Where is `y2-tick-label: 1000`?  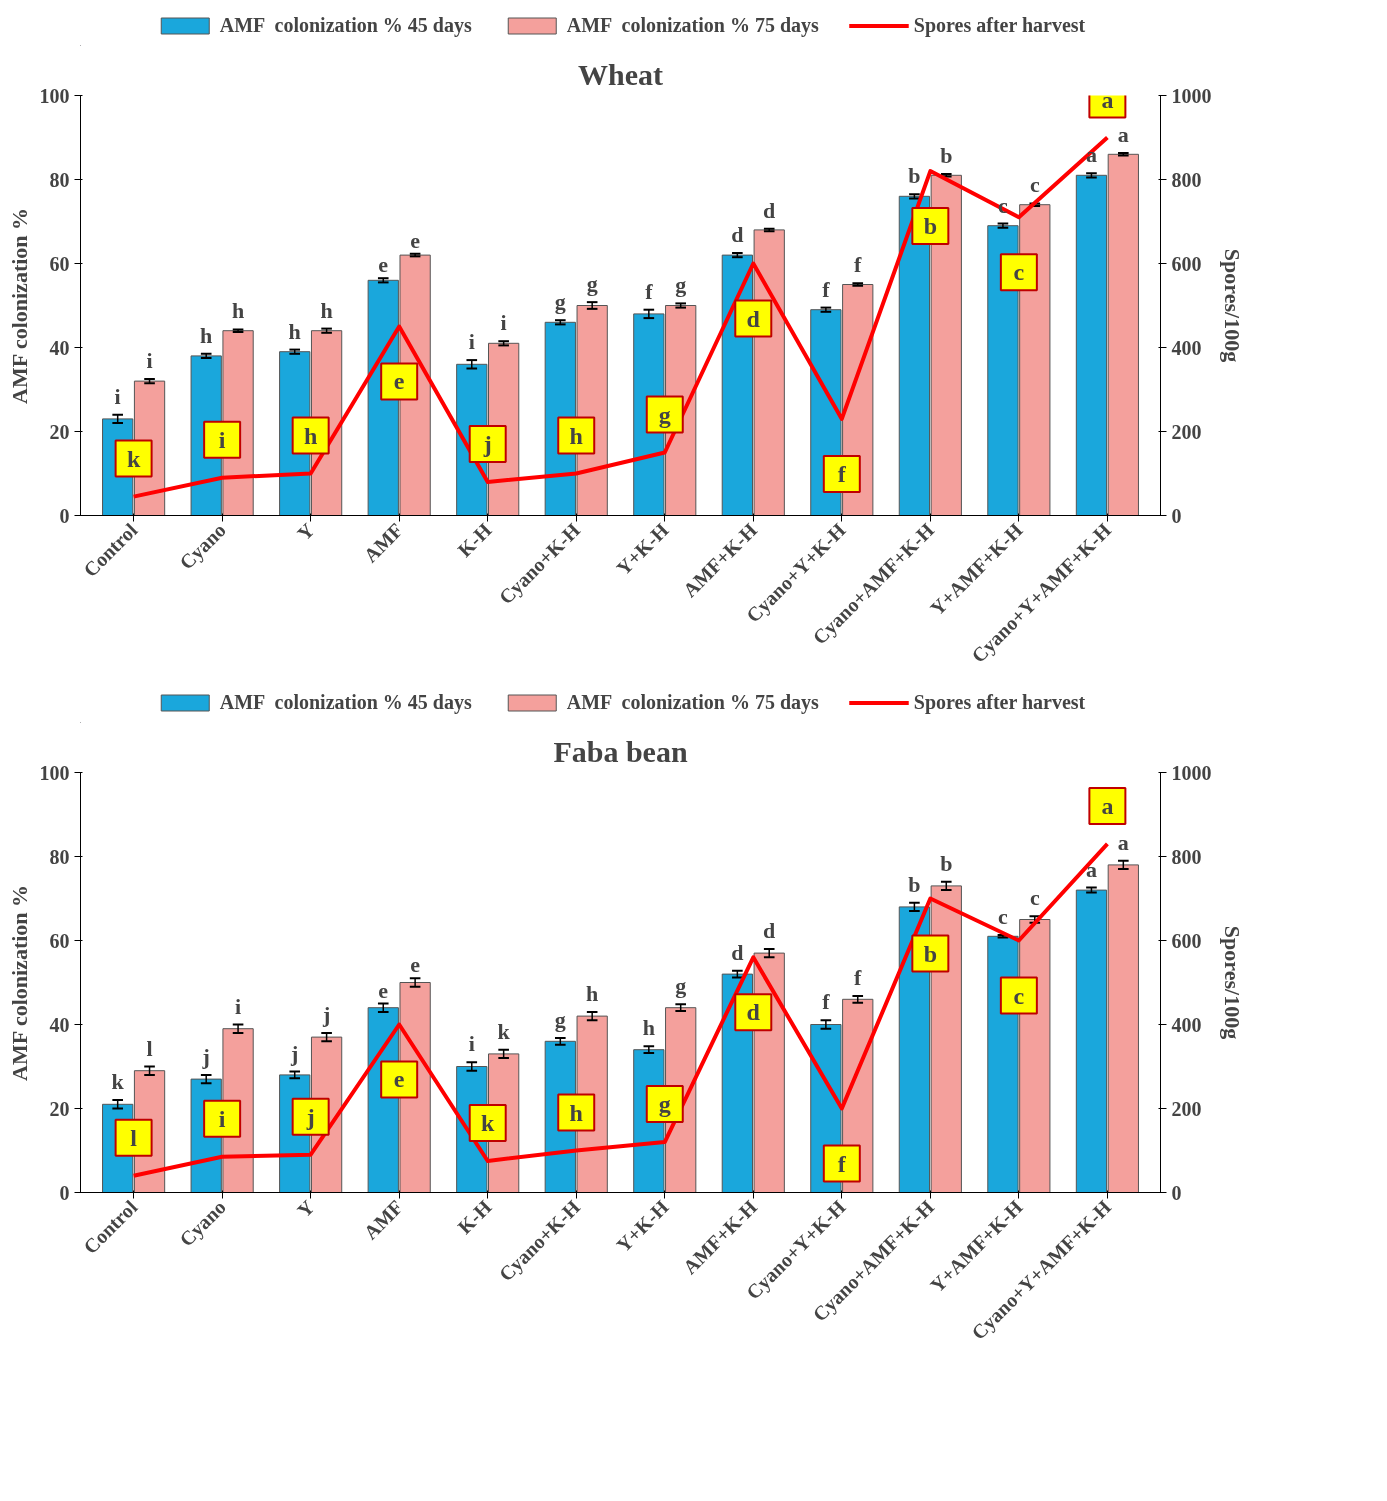 y2-tick-label: 1000 is located at coordinates (1191, 772).